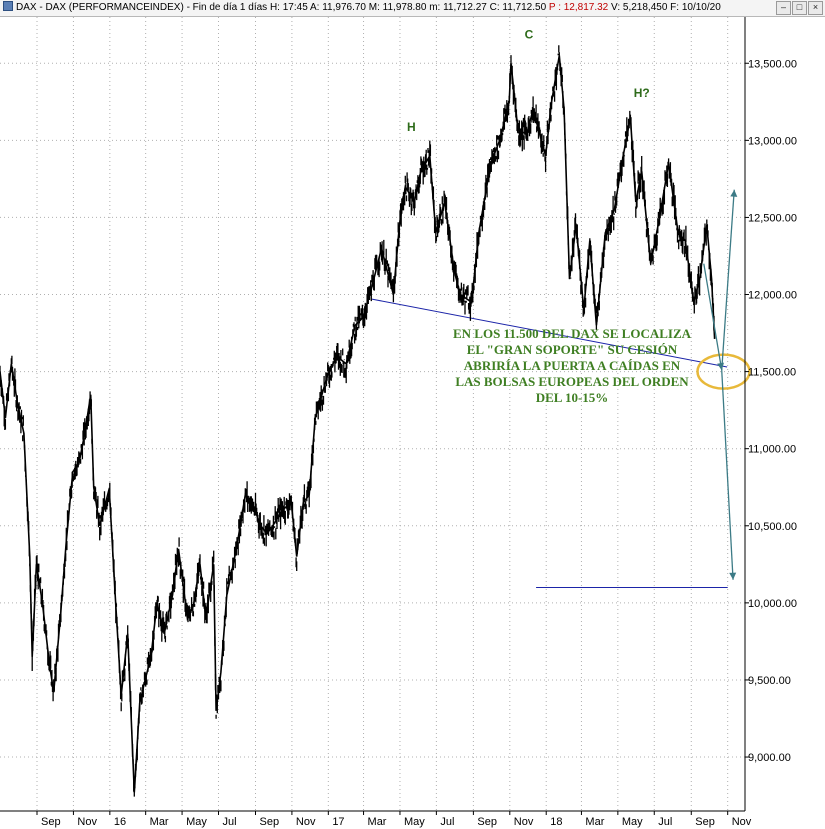 Image resolution: width=825 pixels, height=829 pixels. What do you see at coordinates (701, 7) in the screenshot?
I see `date-value: 10/10/20` at bounding box center [701, 7].